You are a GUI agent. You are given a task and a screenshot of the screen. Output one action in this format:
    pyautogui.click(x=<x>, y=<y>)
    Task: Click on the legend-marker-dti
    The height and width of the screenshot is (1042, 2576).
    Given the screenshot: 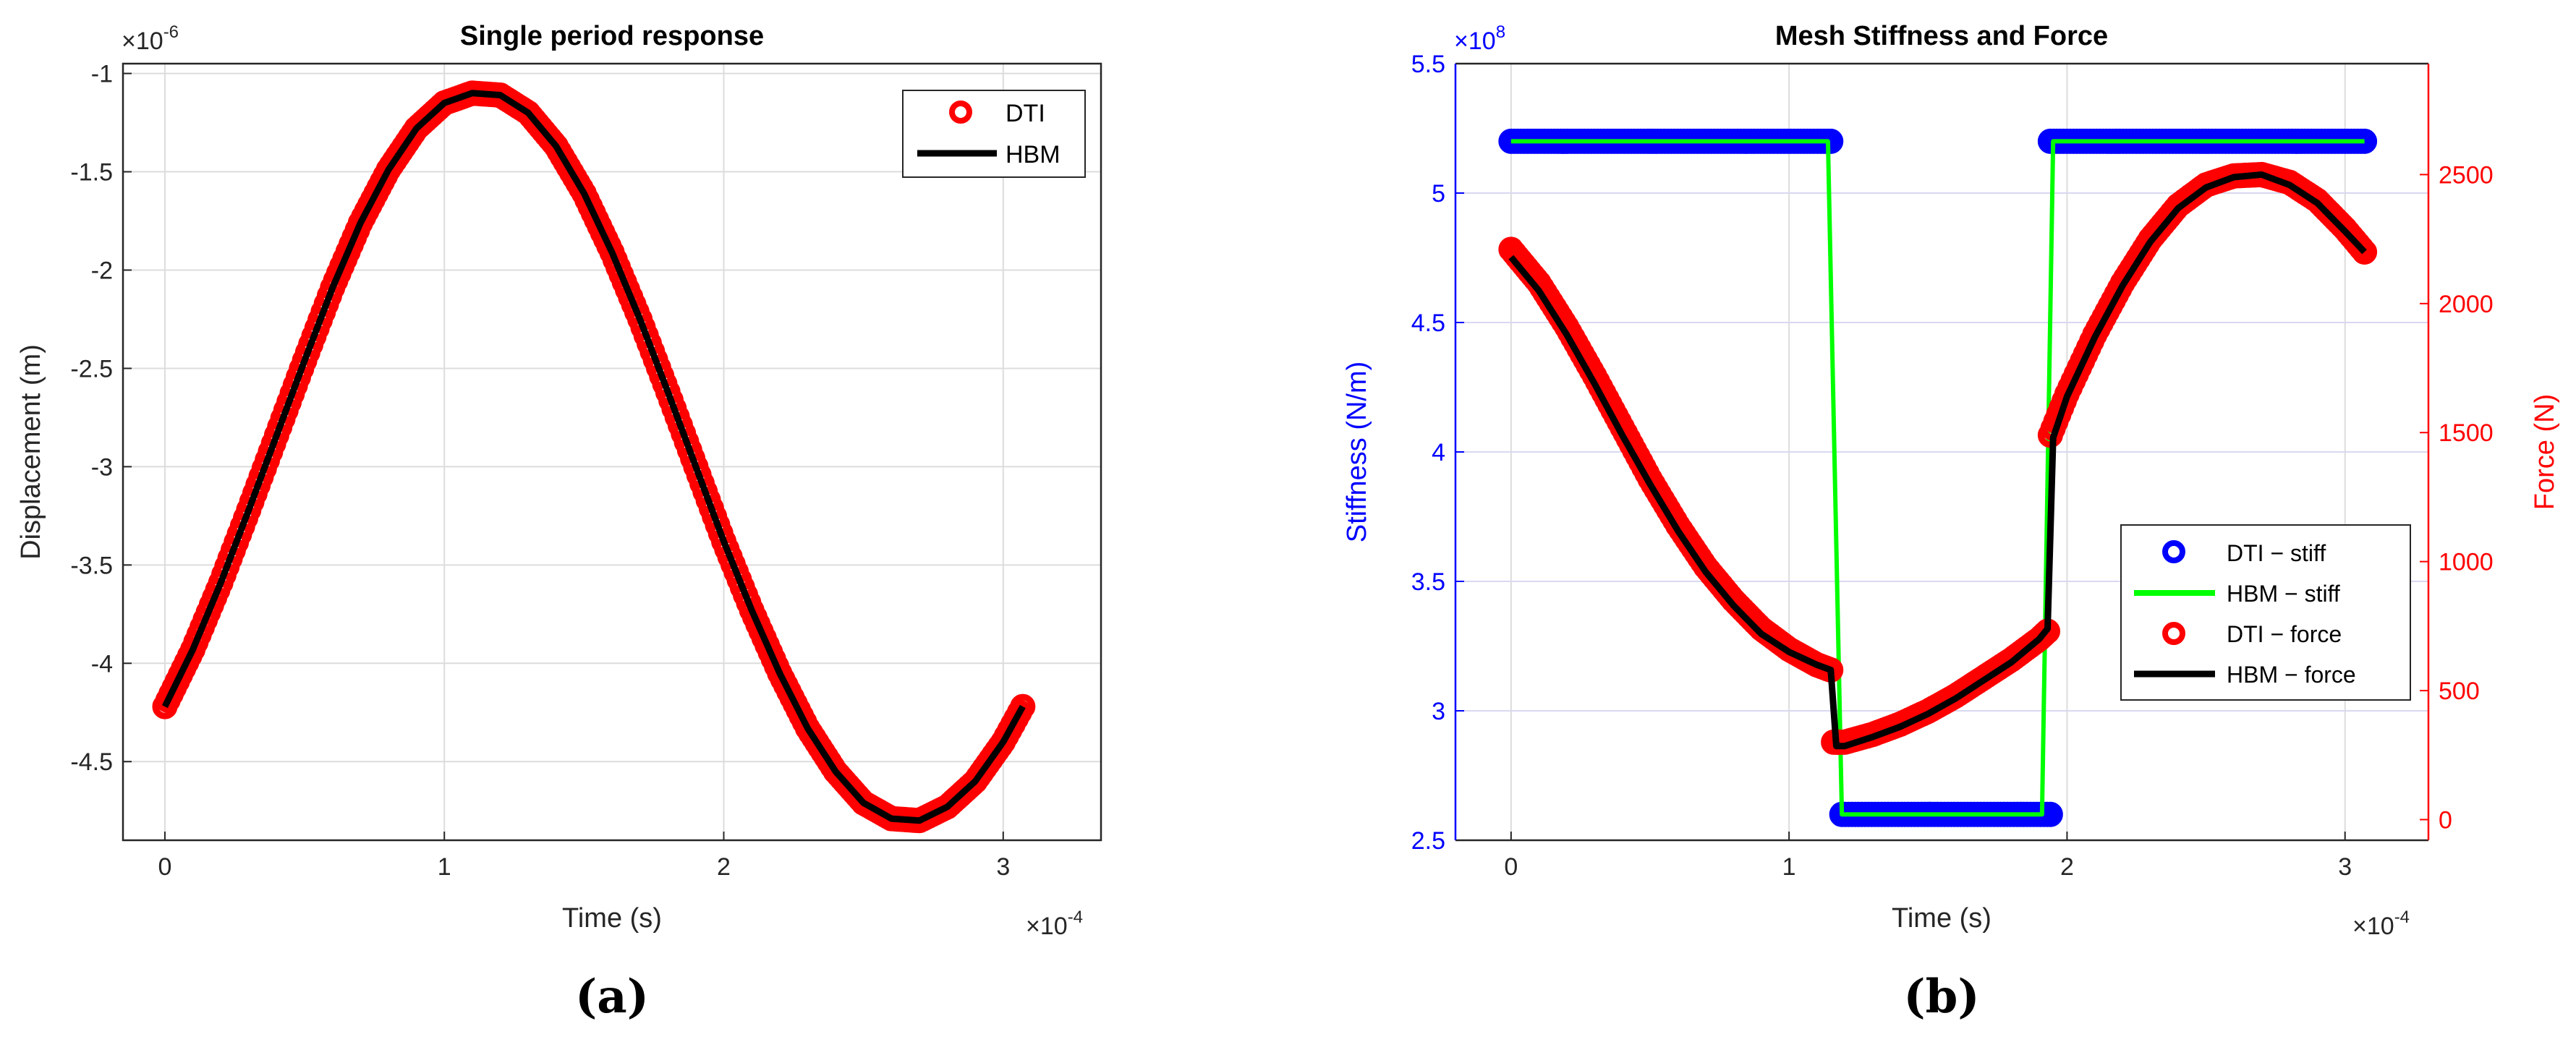 What is the action you would take?
    pyautogui.click(x=960, y=113)
    